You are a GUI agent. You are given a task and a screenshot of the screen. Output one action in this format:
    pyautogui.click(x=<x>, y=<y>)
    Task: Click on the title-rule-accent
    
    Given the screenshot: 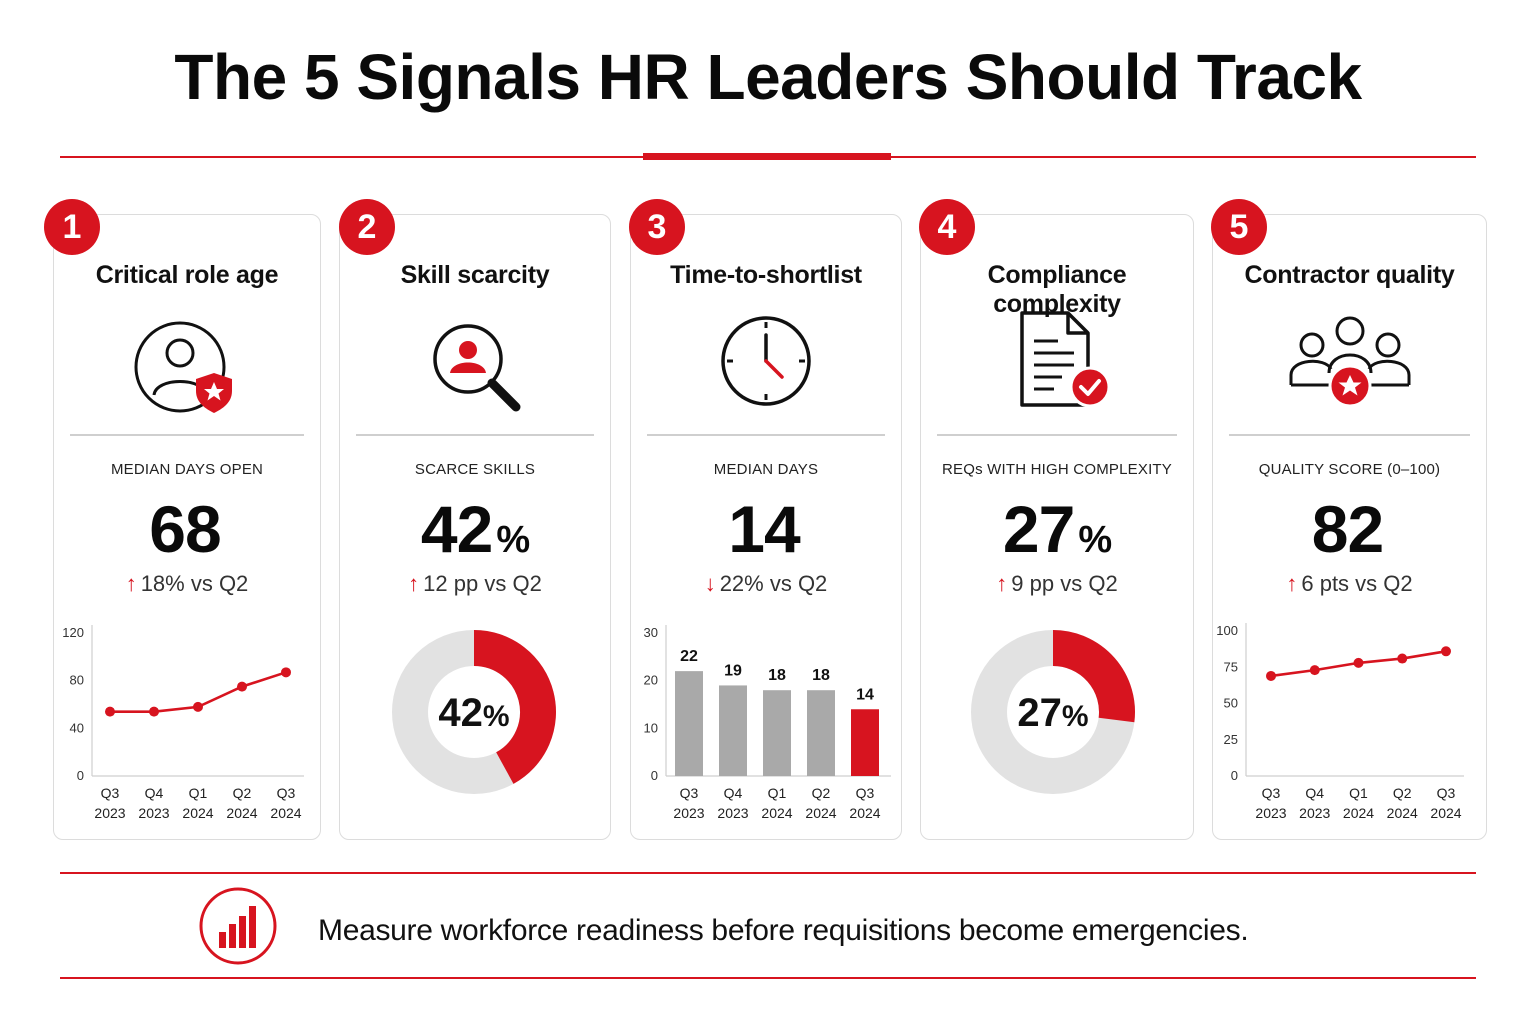 What is the action you would take?
    pyautogui.click(x=767, y=156)
    